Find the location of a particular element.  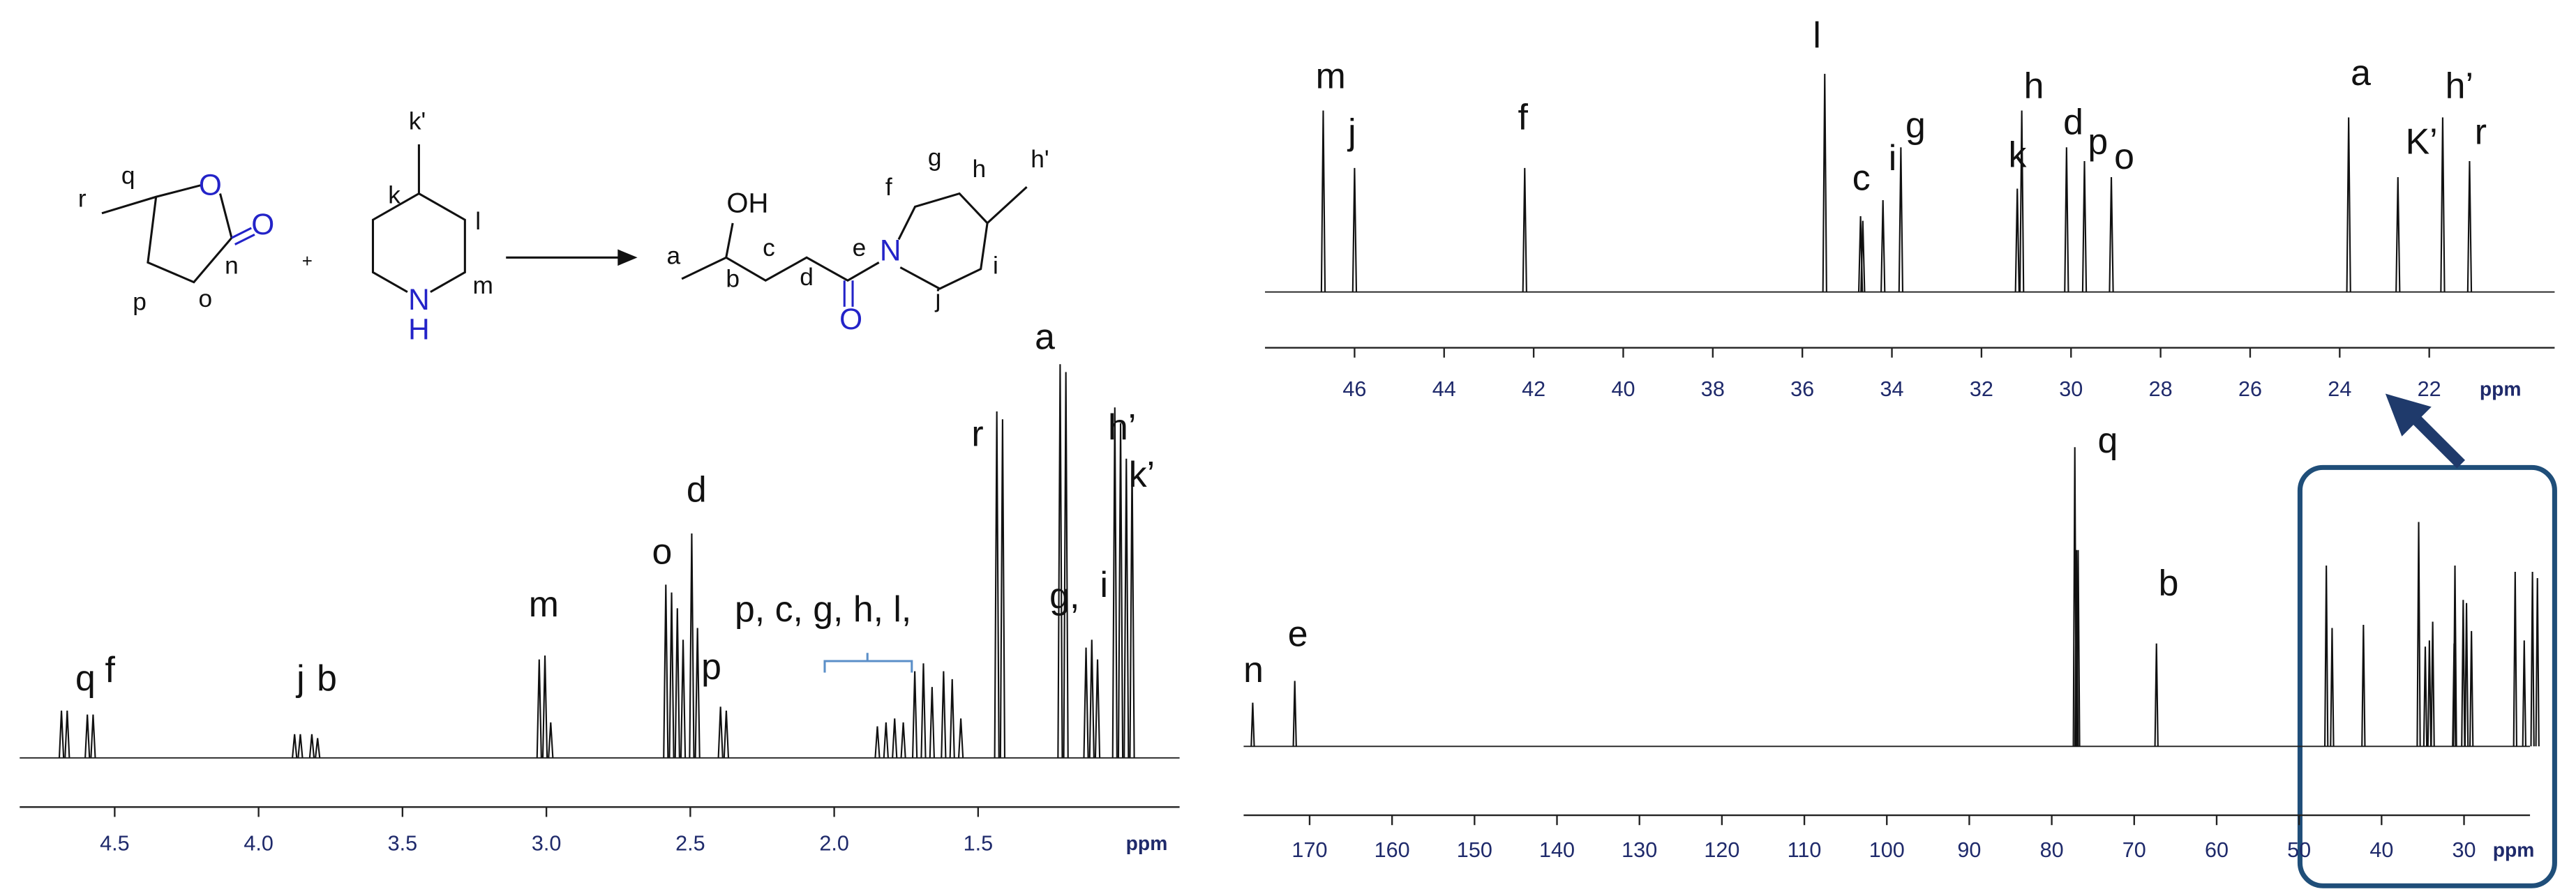

atom-label: N is located at coordinates (419, 299).